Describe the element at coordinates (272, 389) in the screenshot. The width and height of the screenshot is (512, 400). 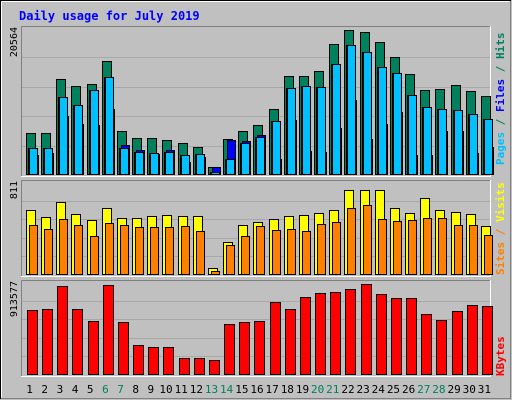
I see `x-tick-label: 17` at that location.